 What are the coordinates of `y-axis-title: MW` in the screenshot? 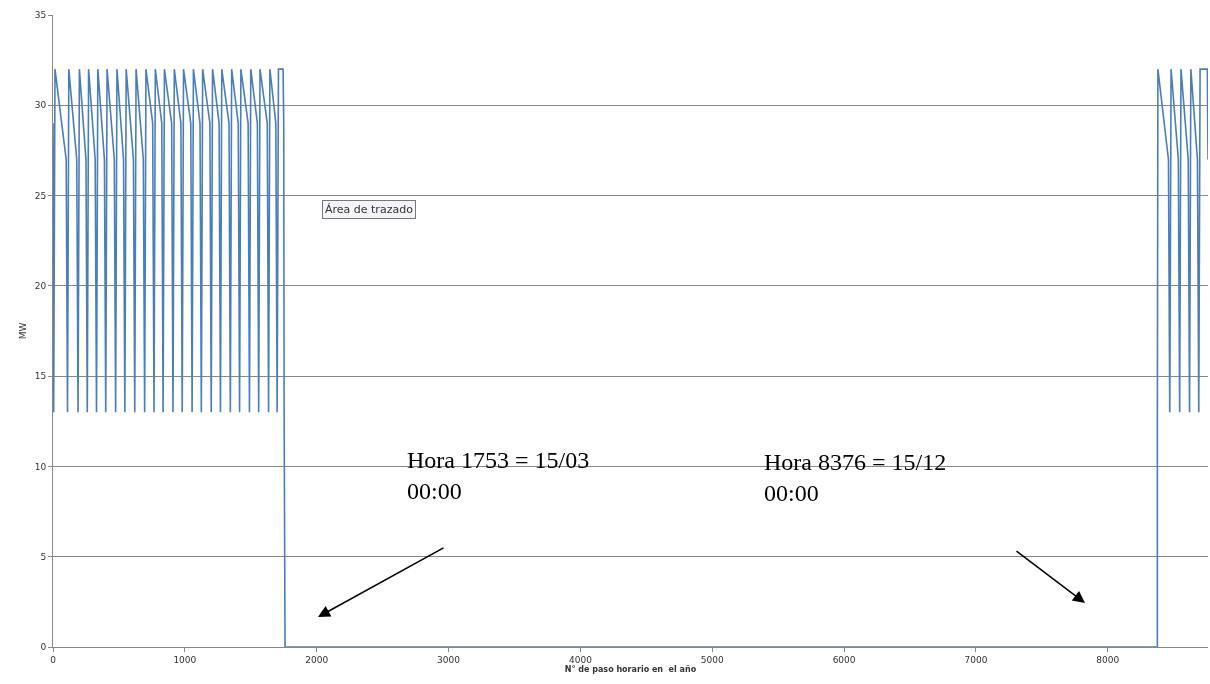 It's located at (23, 331).